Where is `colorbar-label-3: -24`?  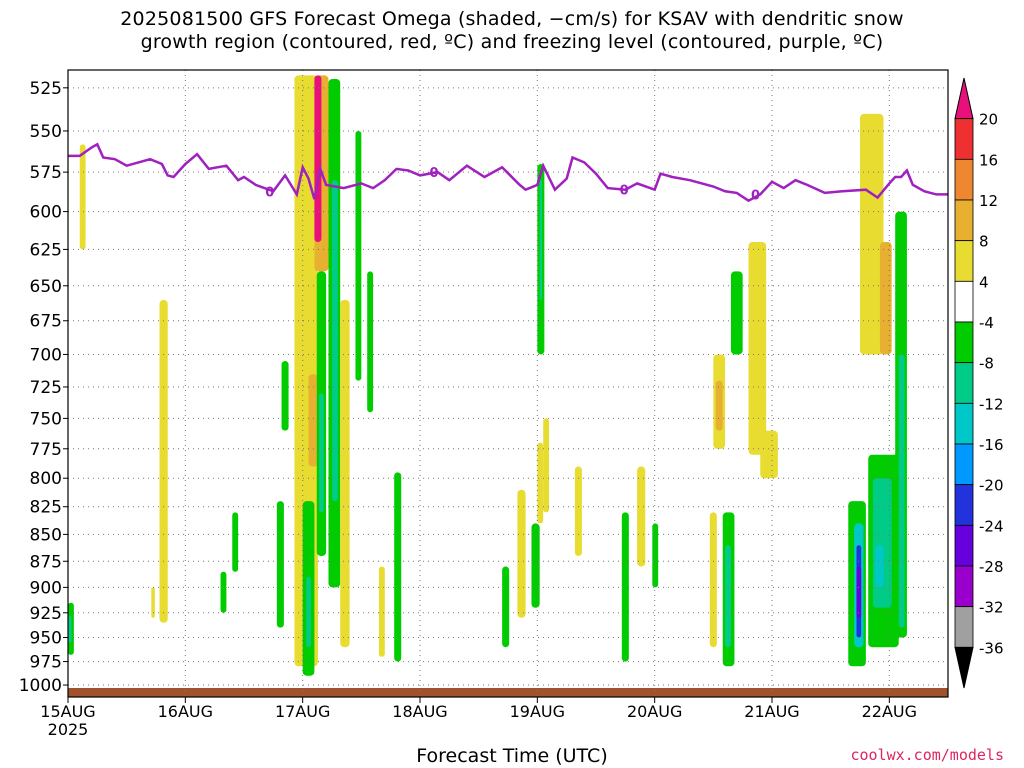 colorbar-label-3: -24 is located at coordinates (991, 526).